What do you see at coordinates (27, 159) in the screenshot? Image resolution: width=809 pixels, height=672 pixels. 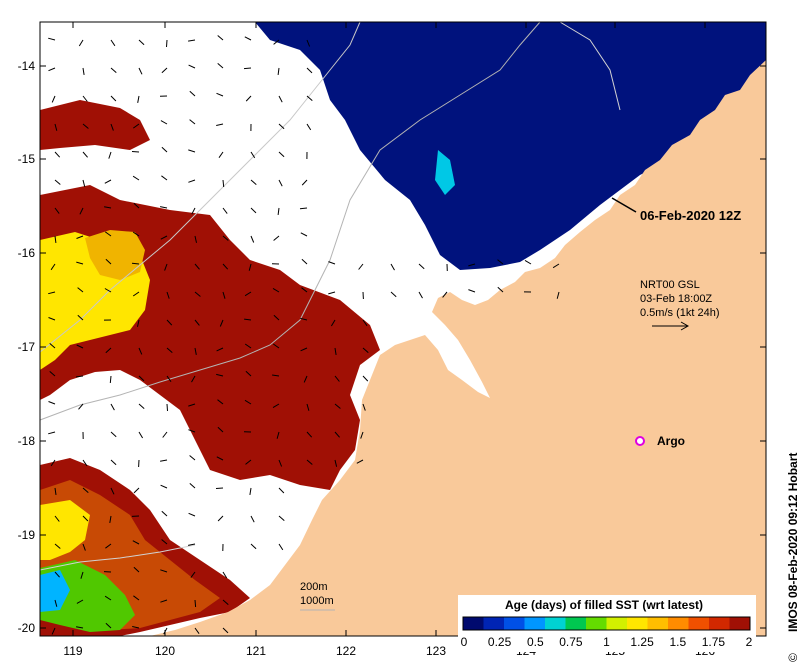 I see `lat-tick-15: -15` at bounding box center [27, 159].